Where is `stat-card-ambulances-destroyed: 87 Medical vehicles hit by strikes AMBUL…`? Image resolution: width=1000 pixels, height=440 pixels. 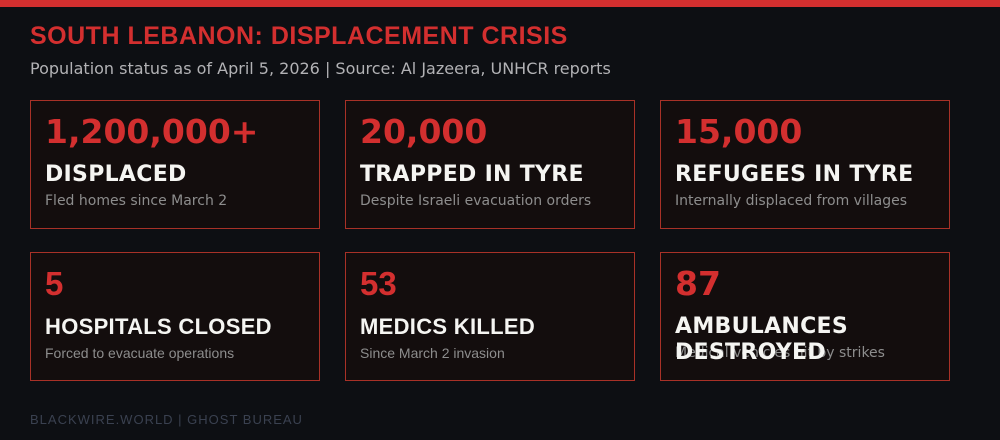
stat-card-ambulances-destroyed: 87 Medical vehicles hit by strikes AMBUL… is located at coordinates (805, 316).